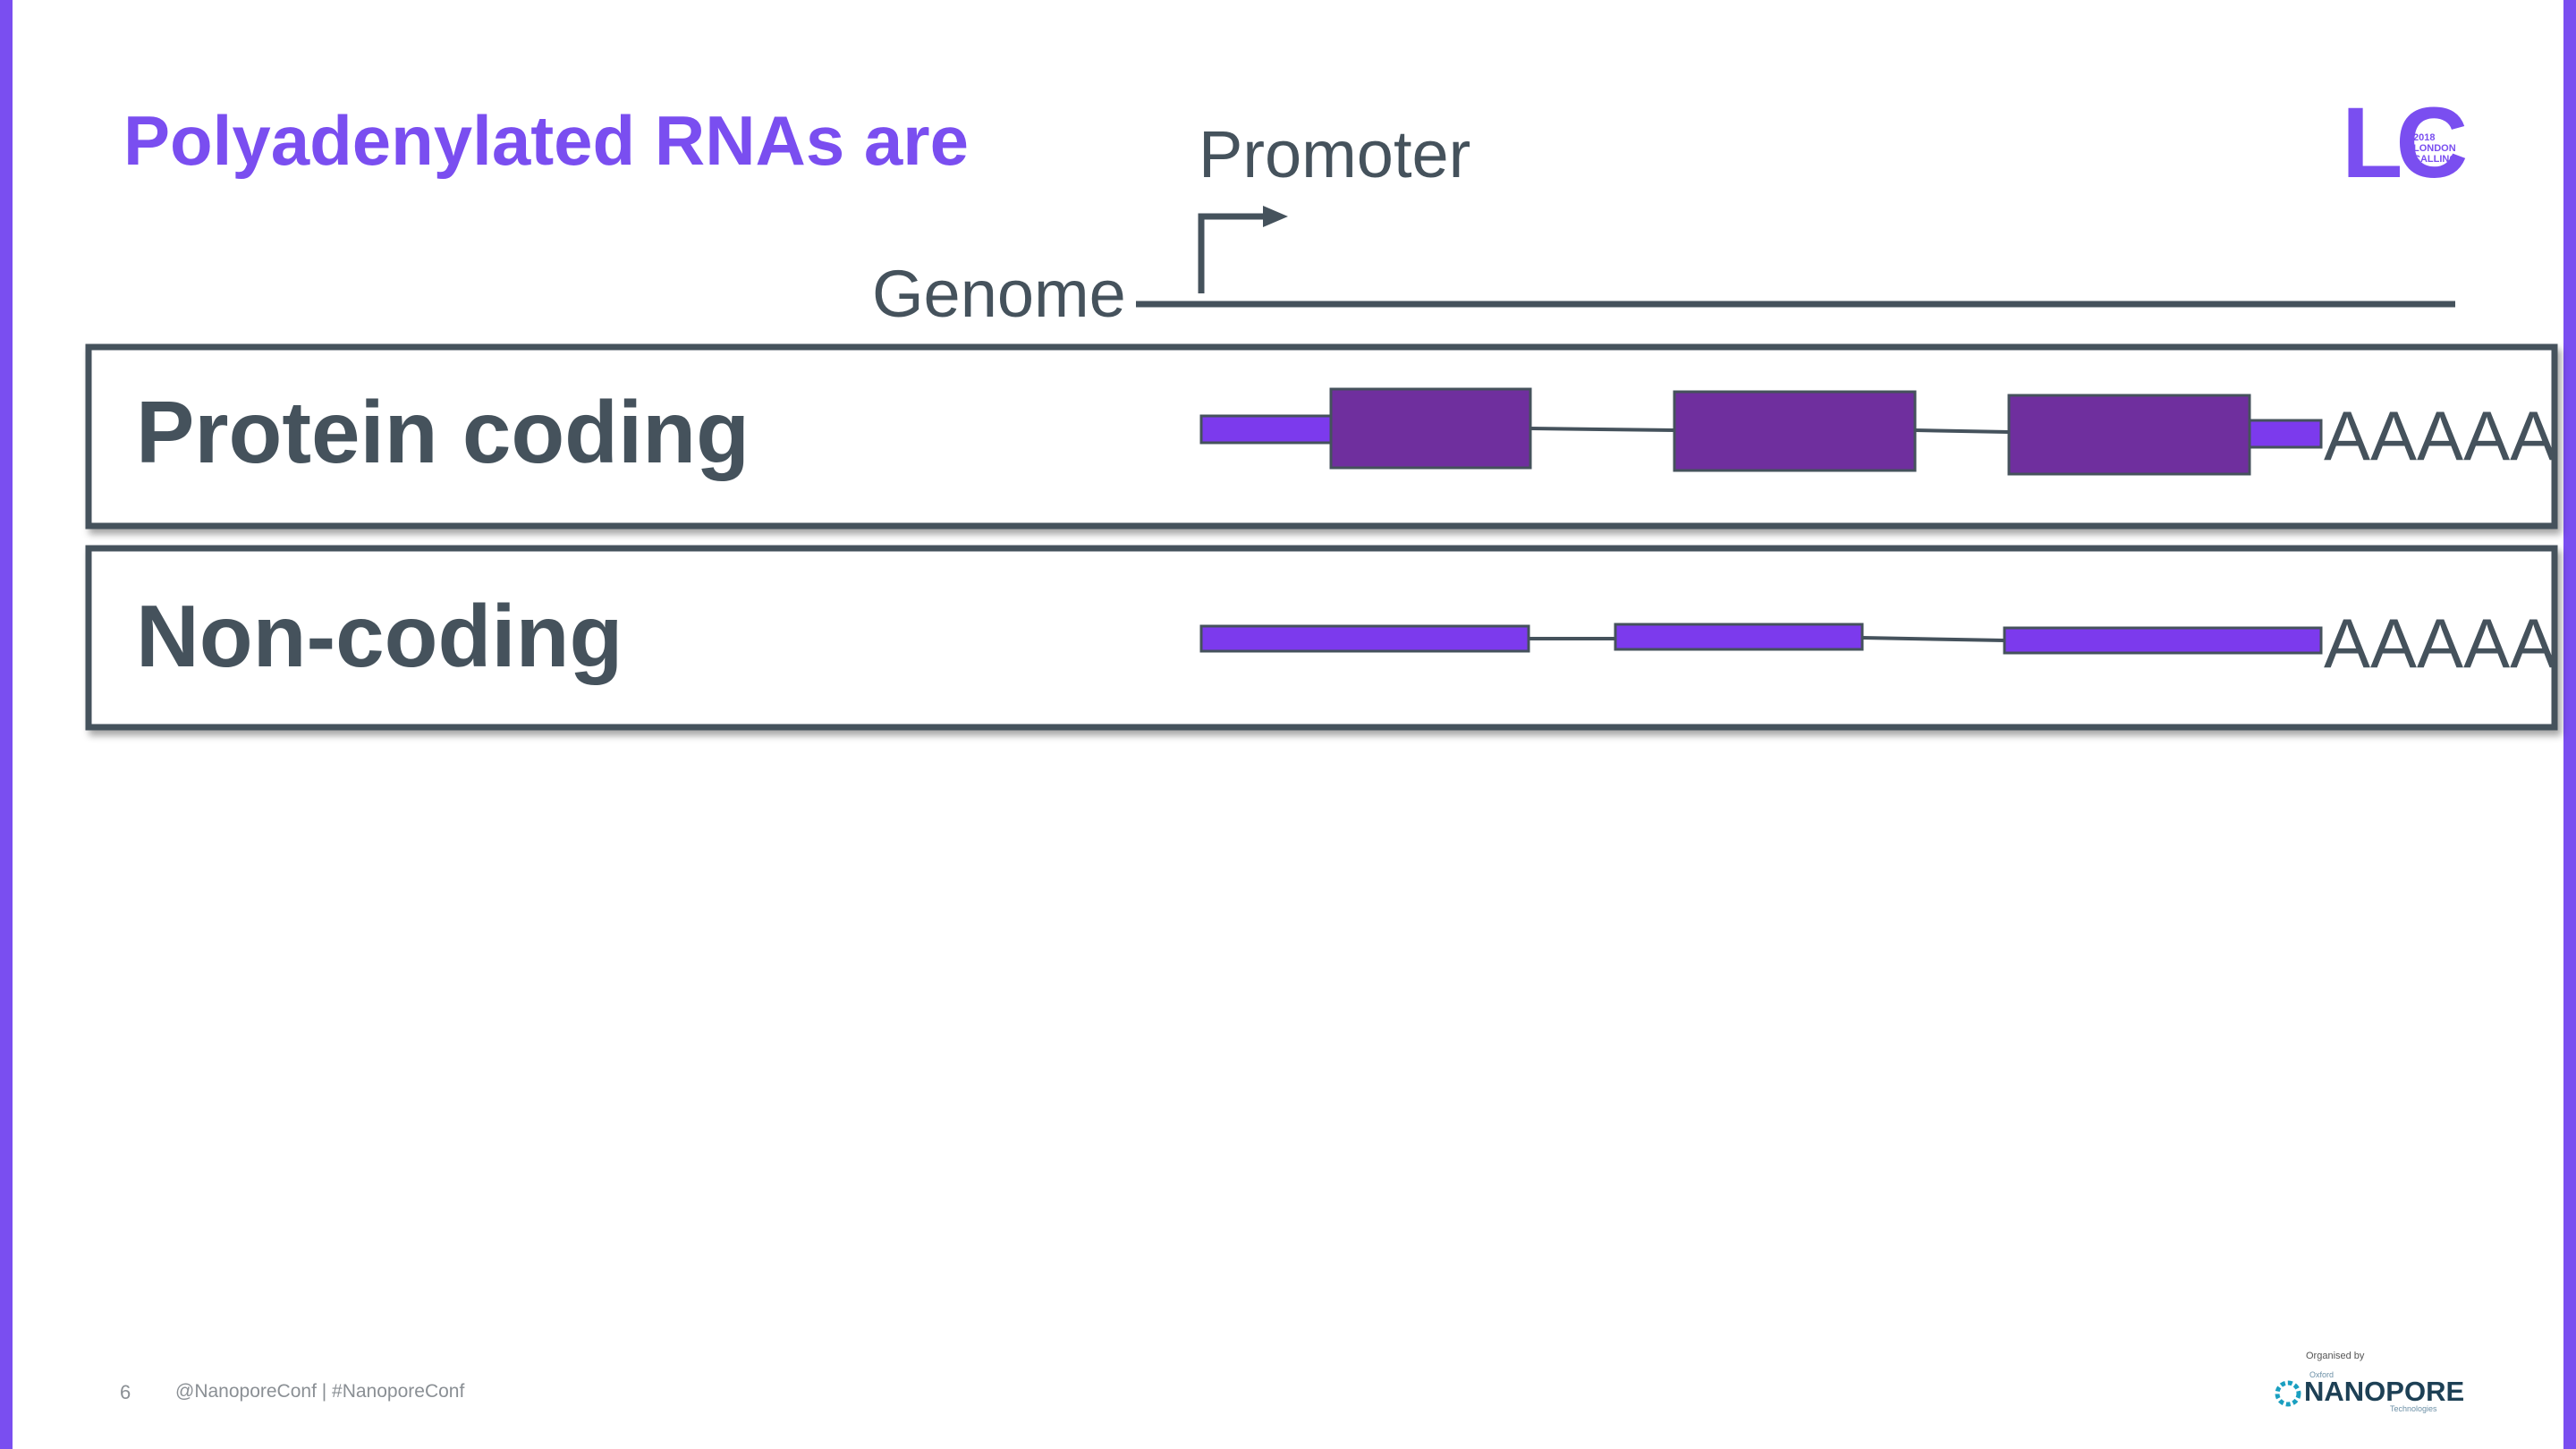 This screenshot has height=1449, width=2576. Describe the element at coordinates (2440, 435) in the screenshot. I see `polya-tail-protein-coding: AAAAA` at that location.